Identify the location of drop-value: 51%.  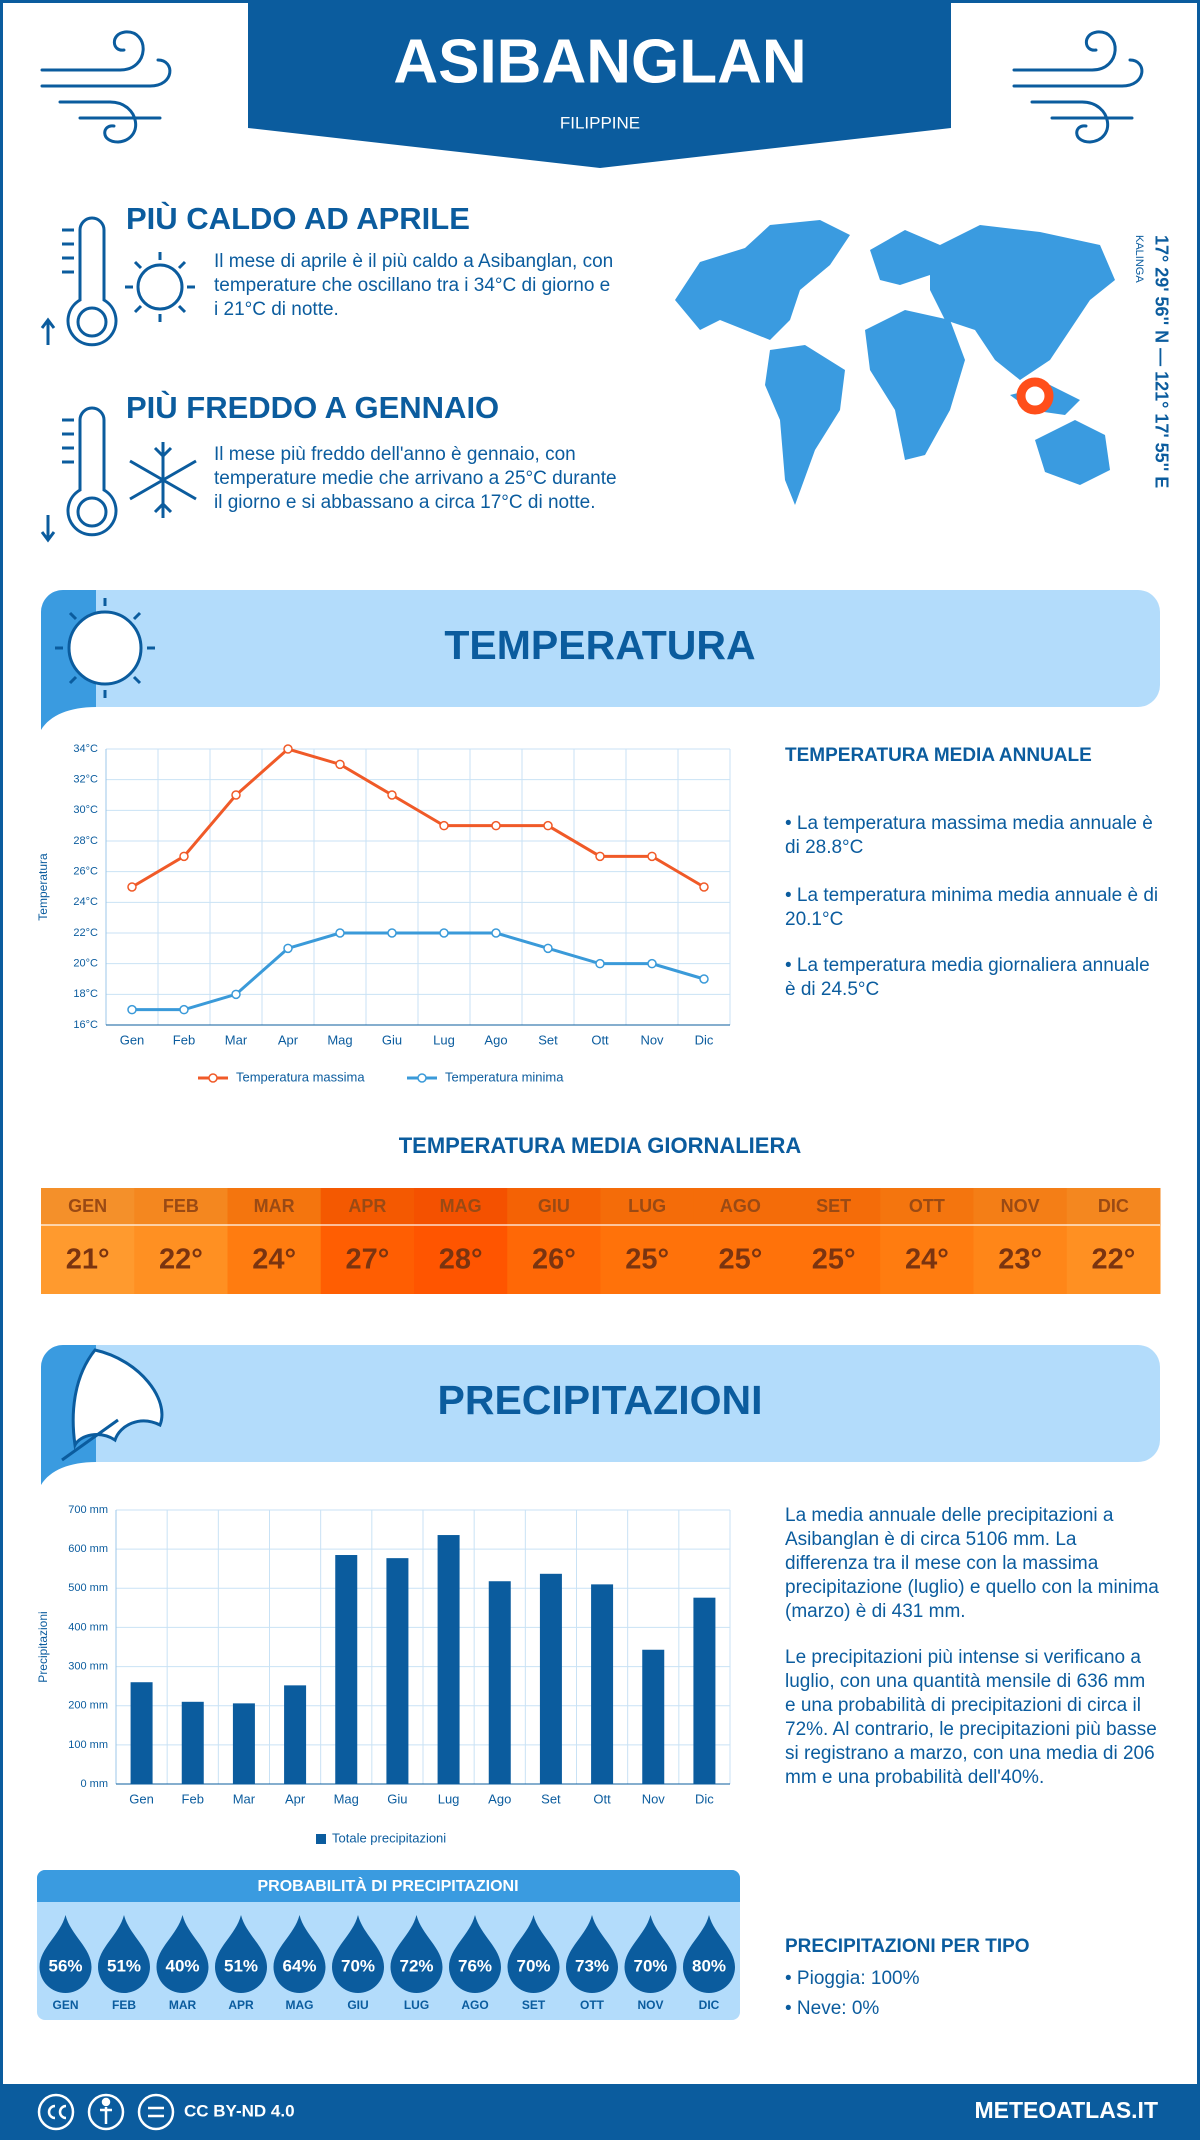
(241, 1965).